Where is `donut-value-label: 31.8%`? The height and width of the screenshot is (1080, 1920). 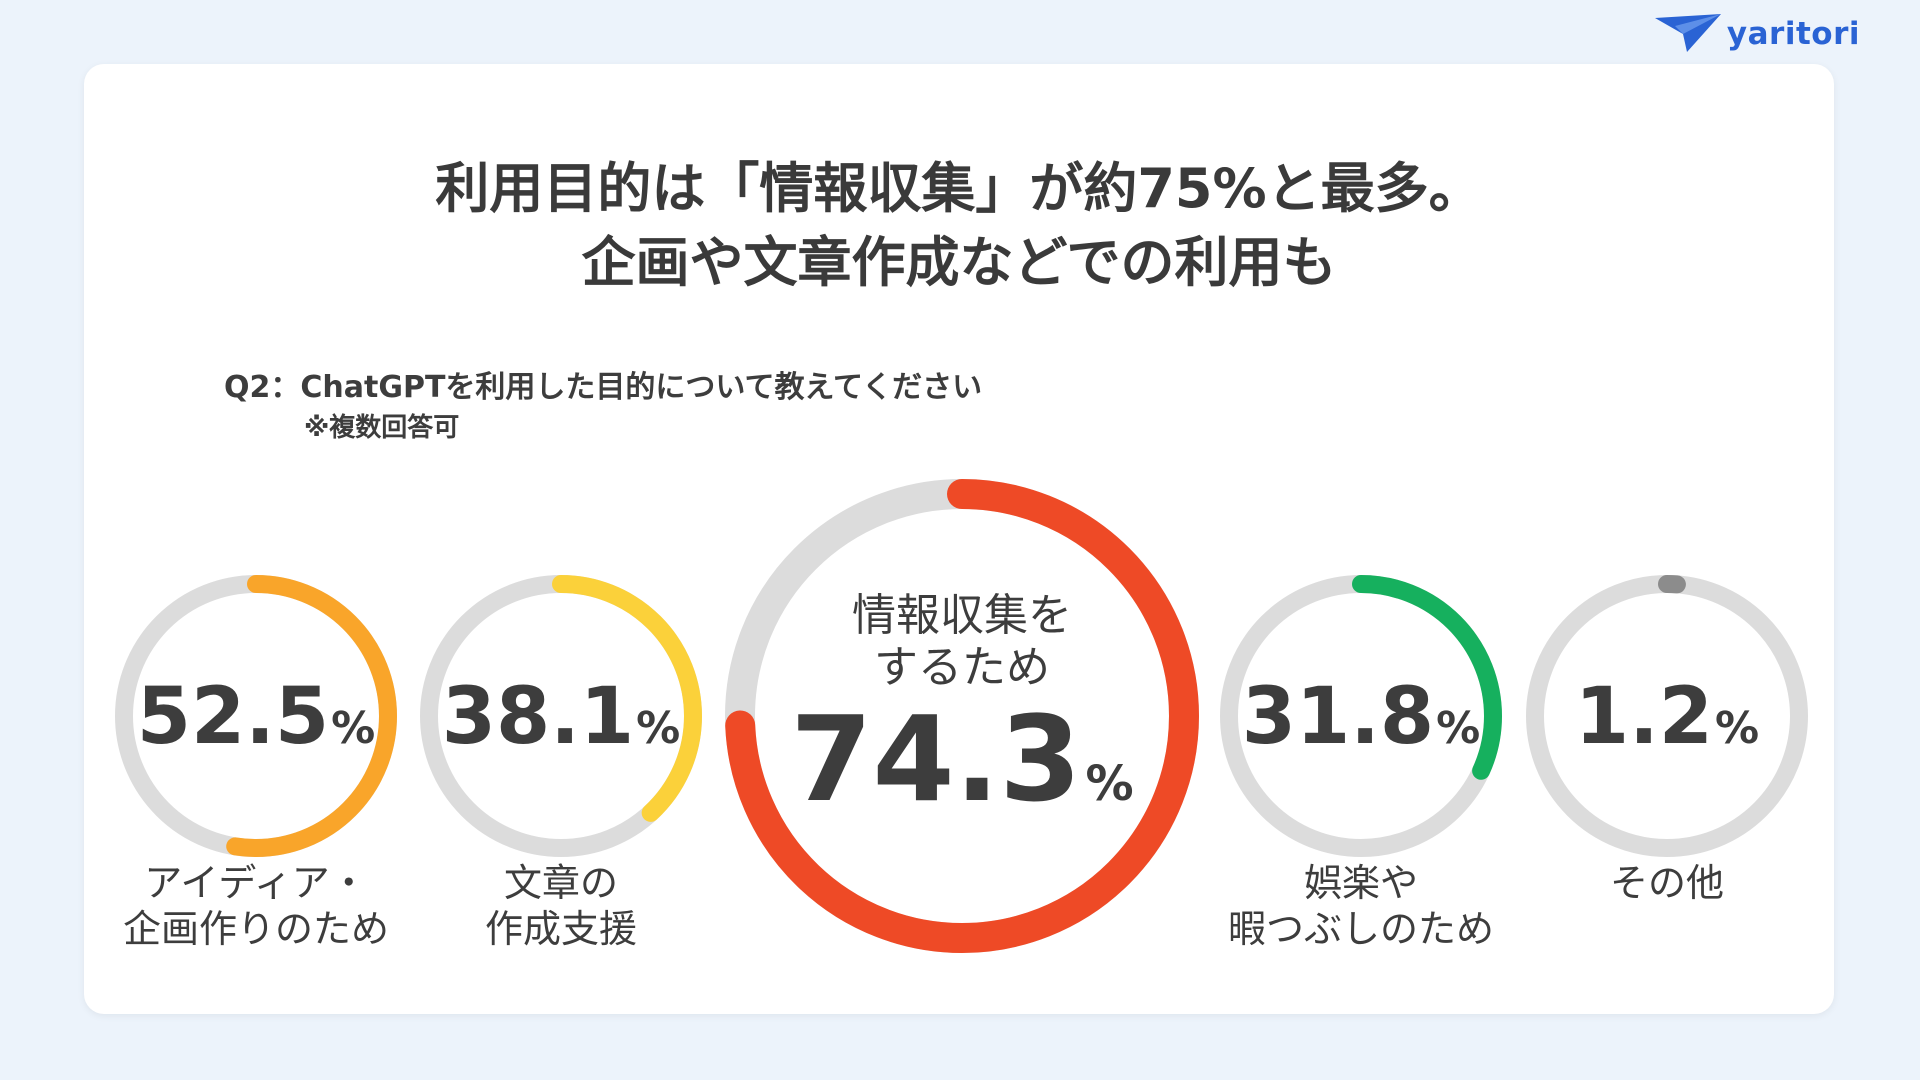 donut-value-label: 31.8% is located at coordinates (1361, 717).